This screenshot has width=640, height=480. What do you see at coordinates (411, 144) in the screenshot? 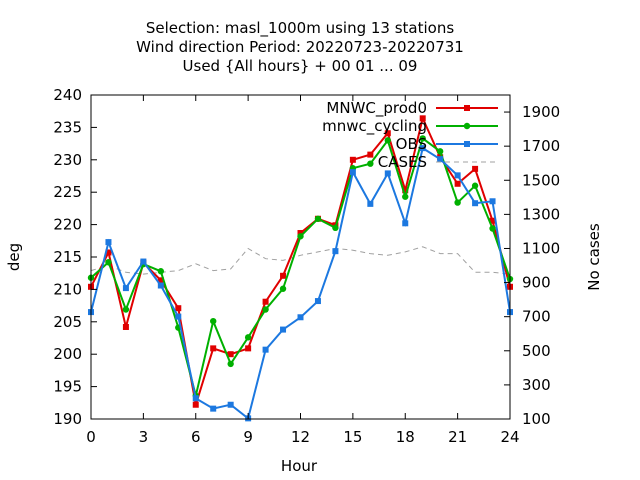
I see `legend-label-obs: OBS` at bounding box center [411, 144].